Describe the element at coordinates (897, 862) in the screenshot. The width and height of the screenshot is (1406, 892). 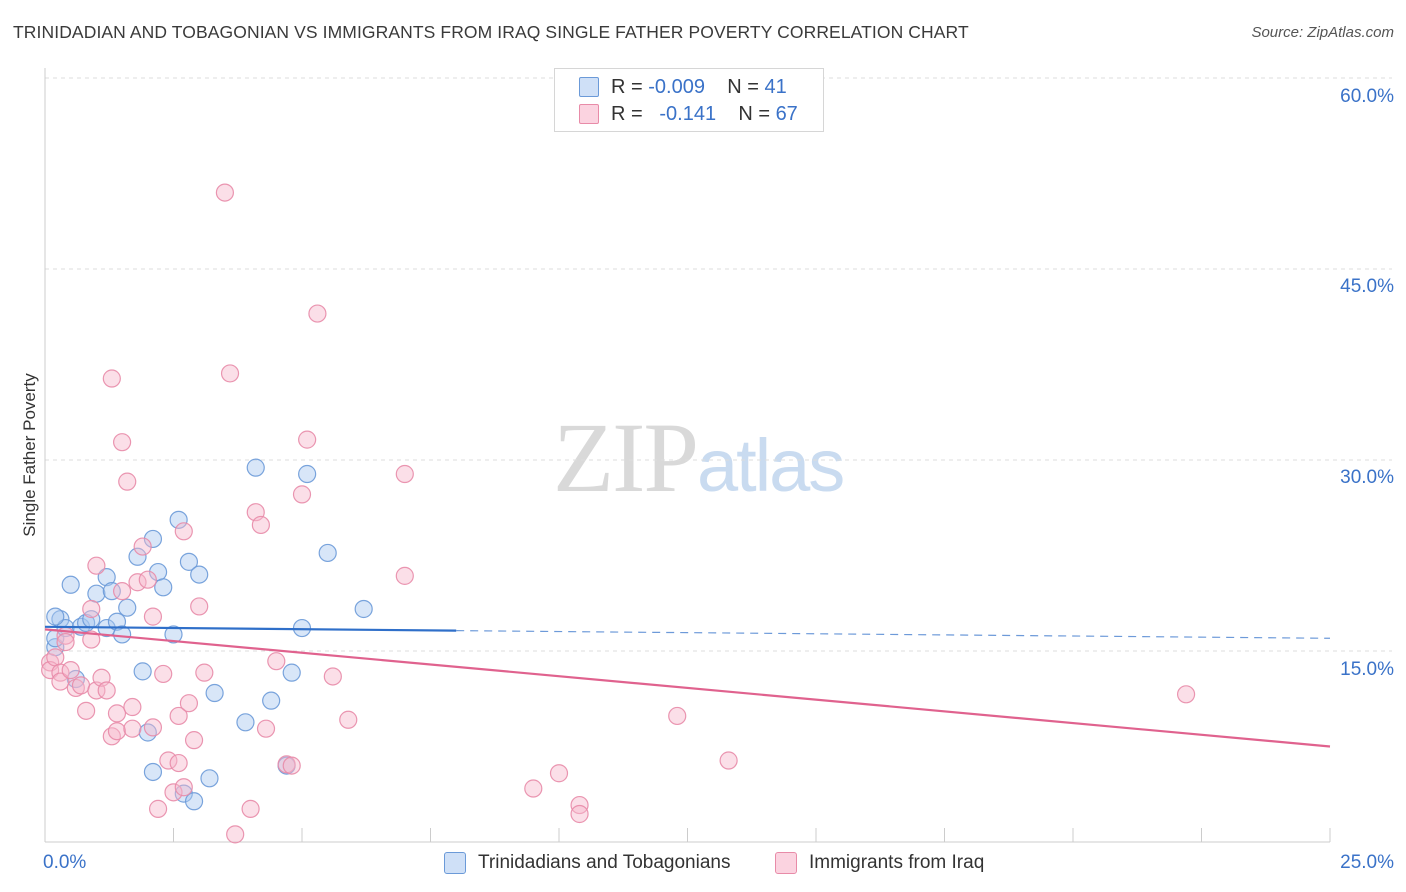
I see `legend-label: Immigrants from Iraq` at that location.